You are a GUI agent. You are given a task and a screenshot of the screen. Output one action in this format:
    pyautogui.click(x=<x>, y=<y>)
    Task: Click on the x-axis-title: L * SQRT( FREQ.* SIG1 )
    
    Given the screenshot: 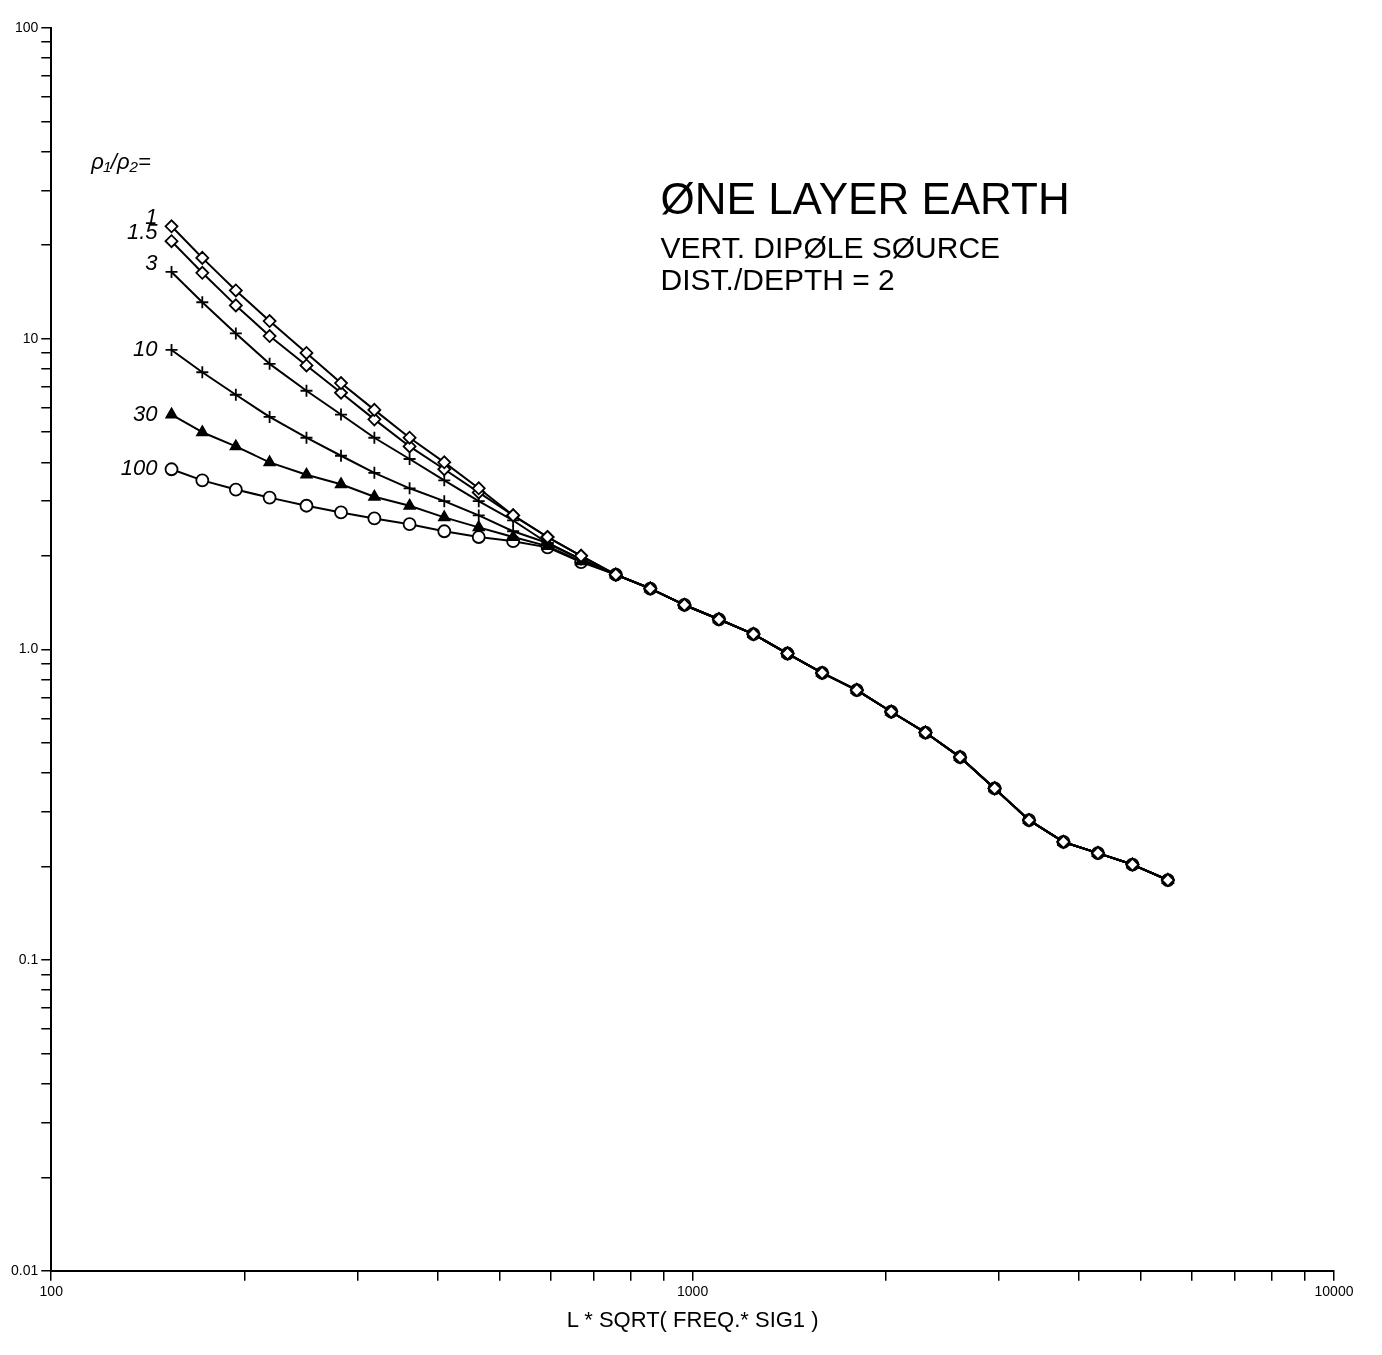 What is the action you would take?
    pyautogui.click(x=692, y=1319)
    